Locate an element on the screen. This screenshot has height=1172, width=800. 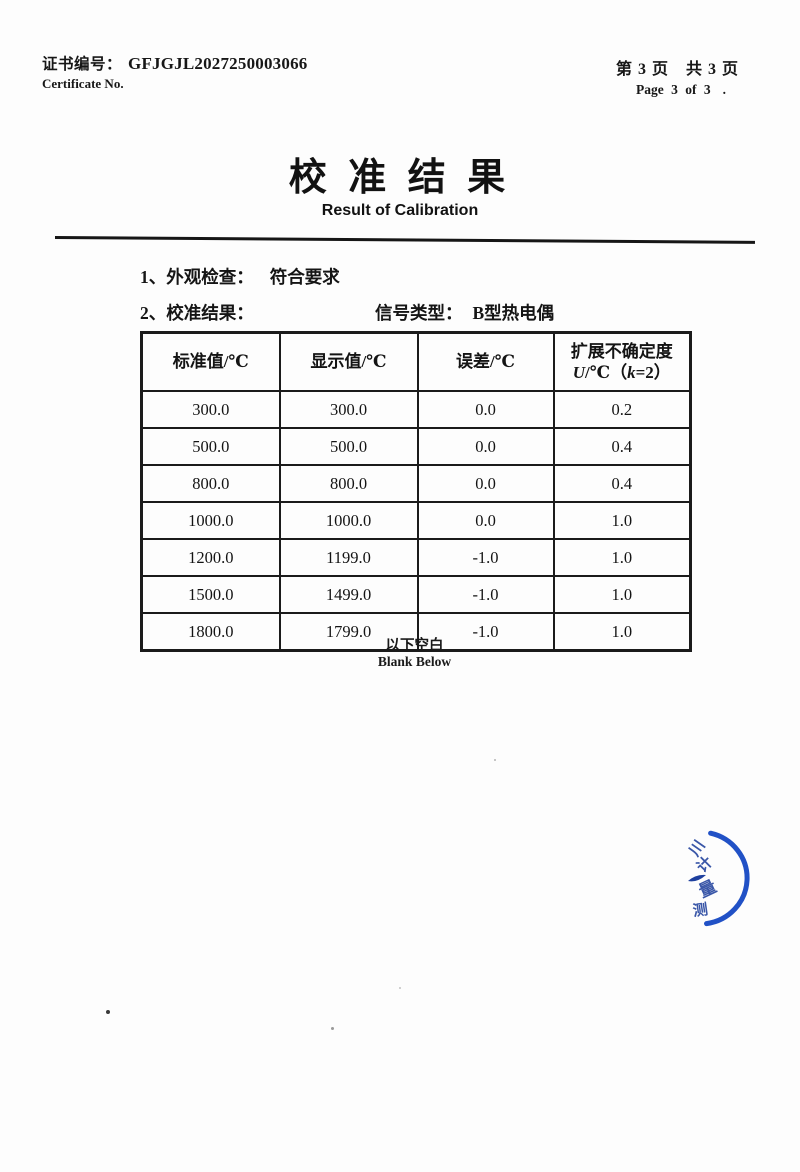
certificate-number-block: 证书编号： GFJGJL2027250003066 Certificate No. is located at coordinates (175, 72).